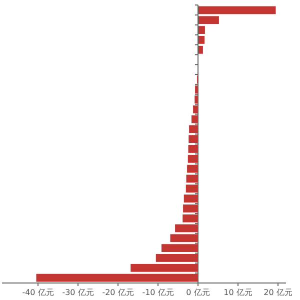 The width and height of the screenshot is (300, 300). Describe the element at coordinates (278, 292) in the screenshot. I see `x-tick-label: 20 亿元` at that location.